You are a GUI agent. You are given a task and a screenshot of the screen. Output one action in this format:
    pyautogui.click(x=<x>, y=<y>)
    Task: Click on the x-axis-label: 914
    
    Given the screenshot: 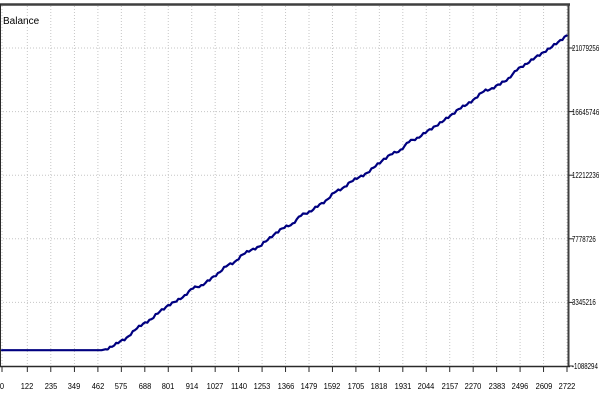 What is the action you would take?
    pyautogui.click(x=191, y=386)
    